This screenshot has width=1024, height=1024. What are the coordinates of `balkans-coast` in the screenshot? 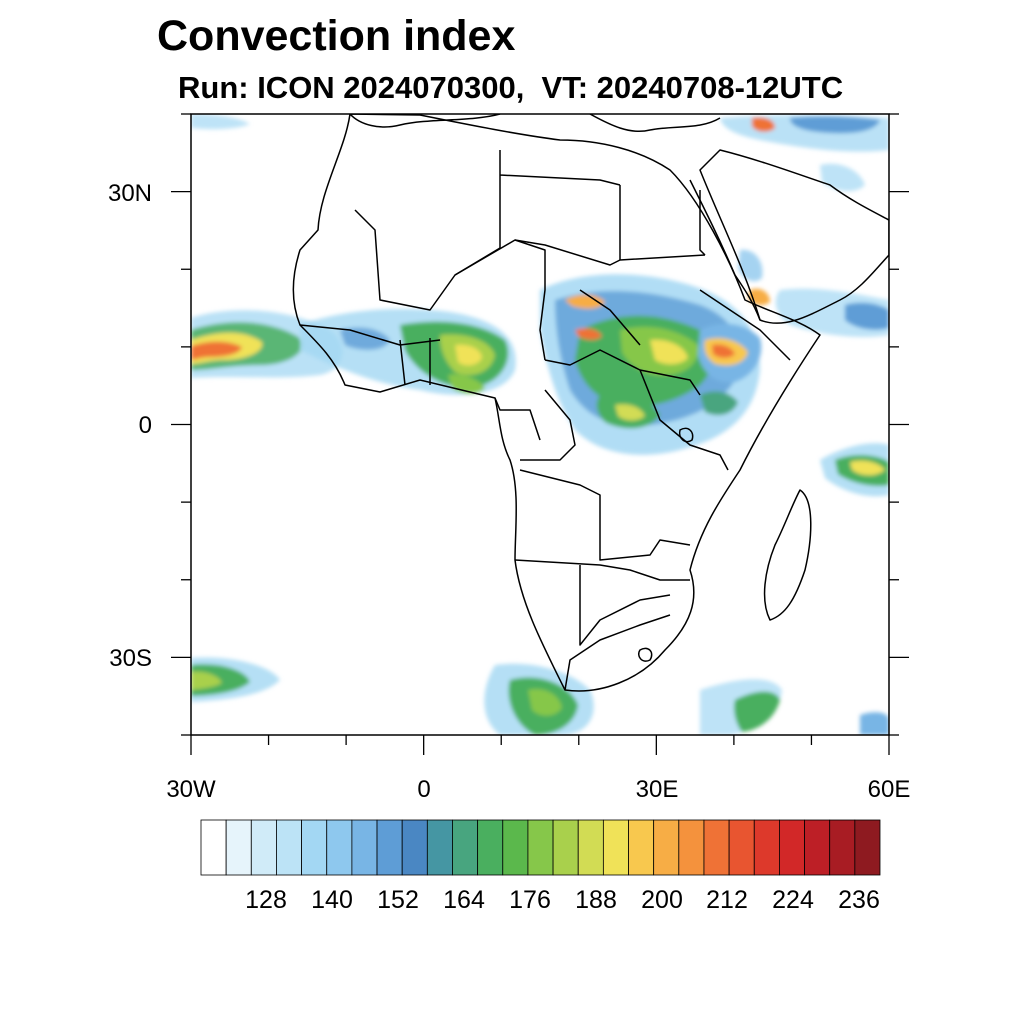 It's located at (655, 123).